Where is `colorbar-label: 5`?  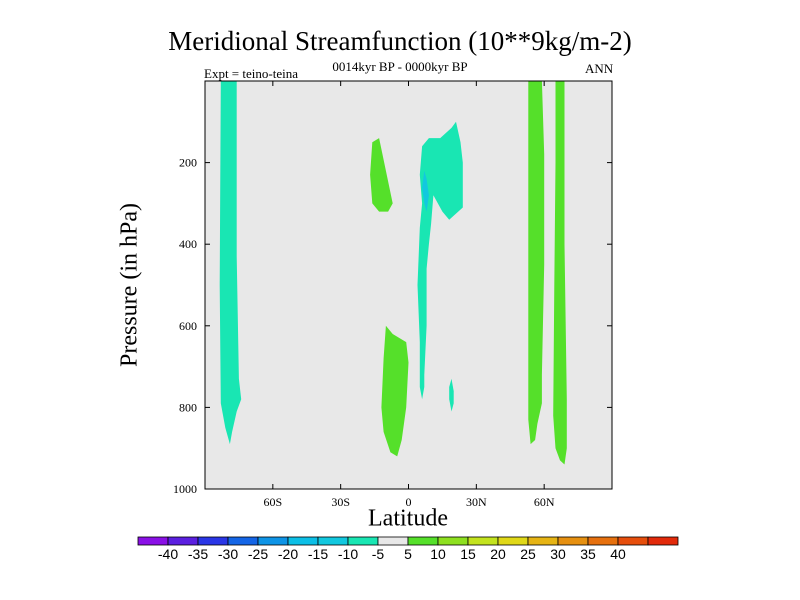 colorbar-label: 5 is located at coordinates (408, 554).